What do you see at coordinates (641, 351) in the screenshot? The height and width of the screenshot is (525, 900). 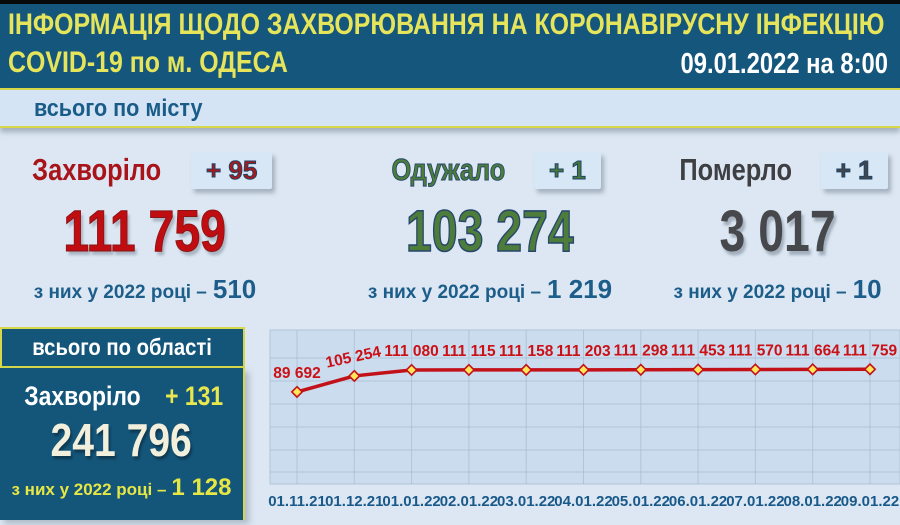 I see `point-label-6: 111 298` at bounding box center [641, 351].